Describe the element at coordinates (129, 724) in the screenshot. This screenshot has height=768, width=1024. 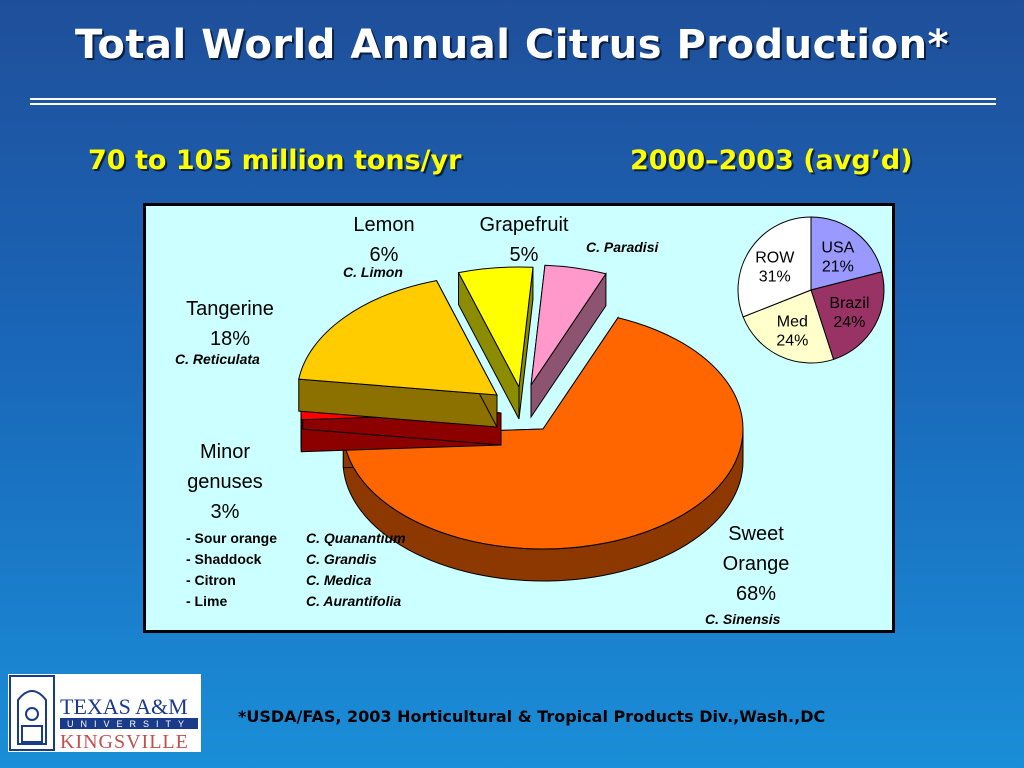
I see `logo-line2: UNIVERSITY` at that location.